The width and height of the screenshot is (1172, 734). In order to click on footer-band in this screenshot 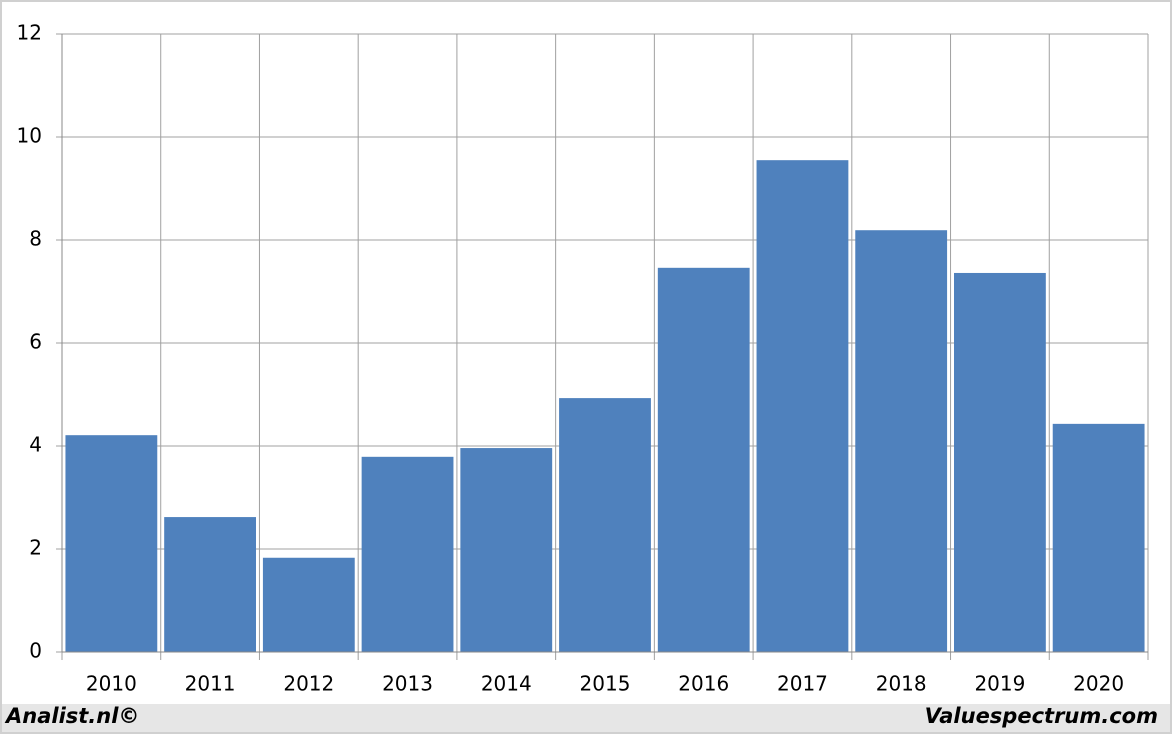, I will do `click(586, 718)`.